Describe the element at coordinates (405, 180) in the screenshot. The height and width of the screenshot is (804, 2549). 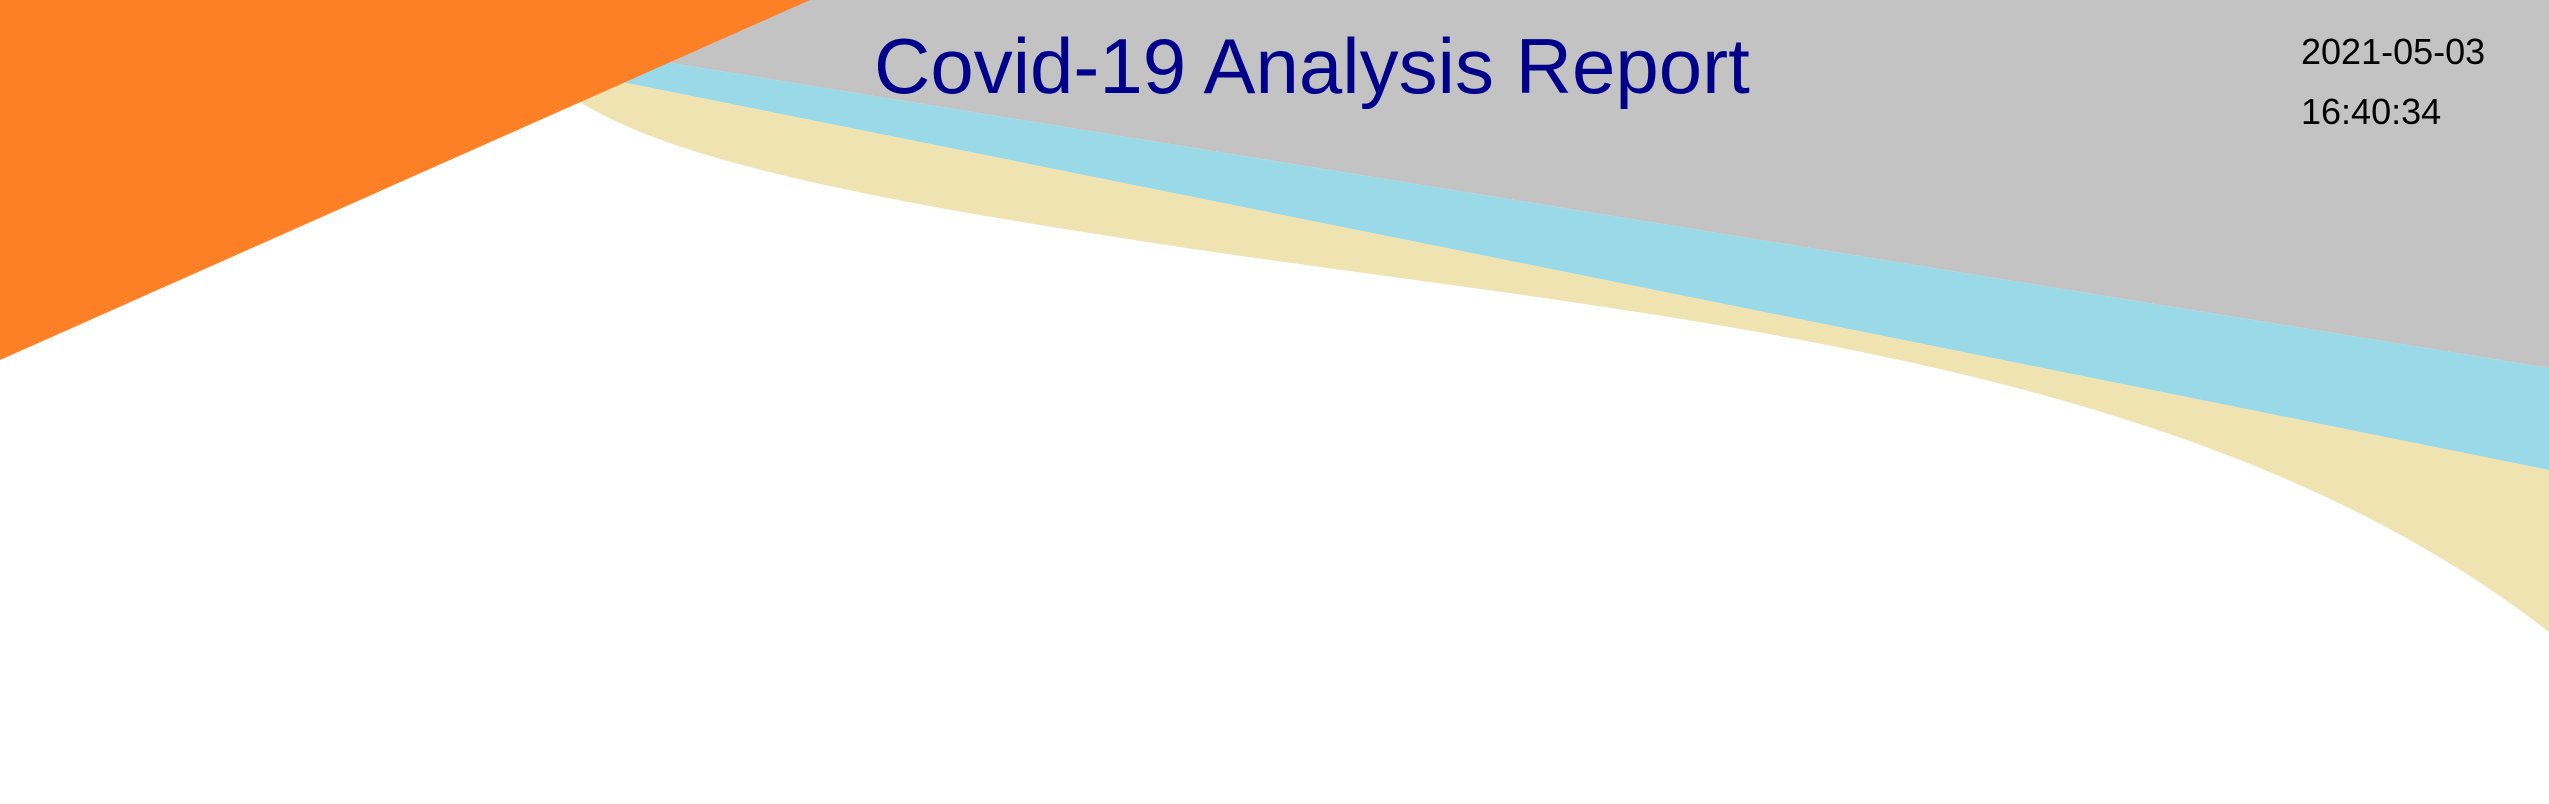
I see `orange-corner-triangle` at that location.